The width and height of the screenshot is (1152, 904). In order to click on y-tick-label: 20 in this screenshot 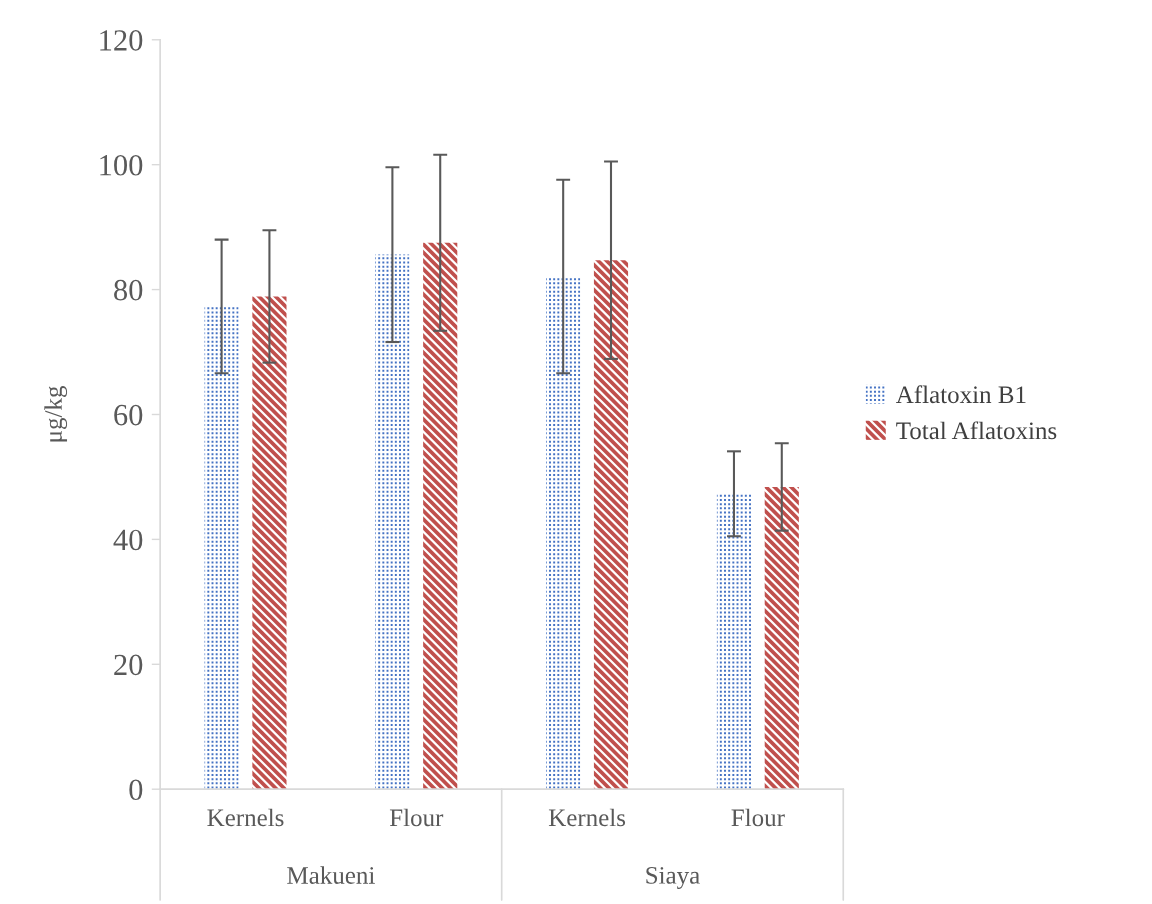, I will do `click(128, 665)`.